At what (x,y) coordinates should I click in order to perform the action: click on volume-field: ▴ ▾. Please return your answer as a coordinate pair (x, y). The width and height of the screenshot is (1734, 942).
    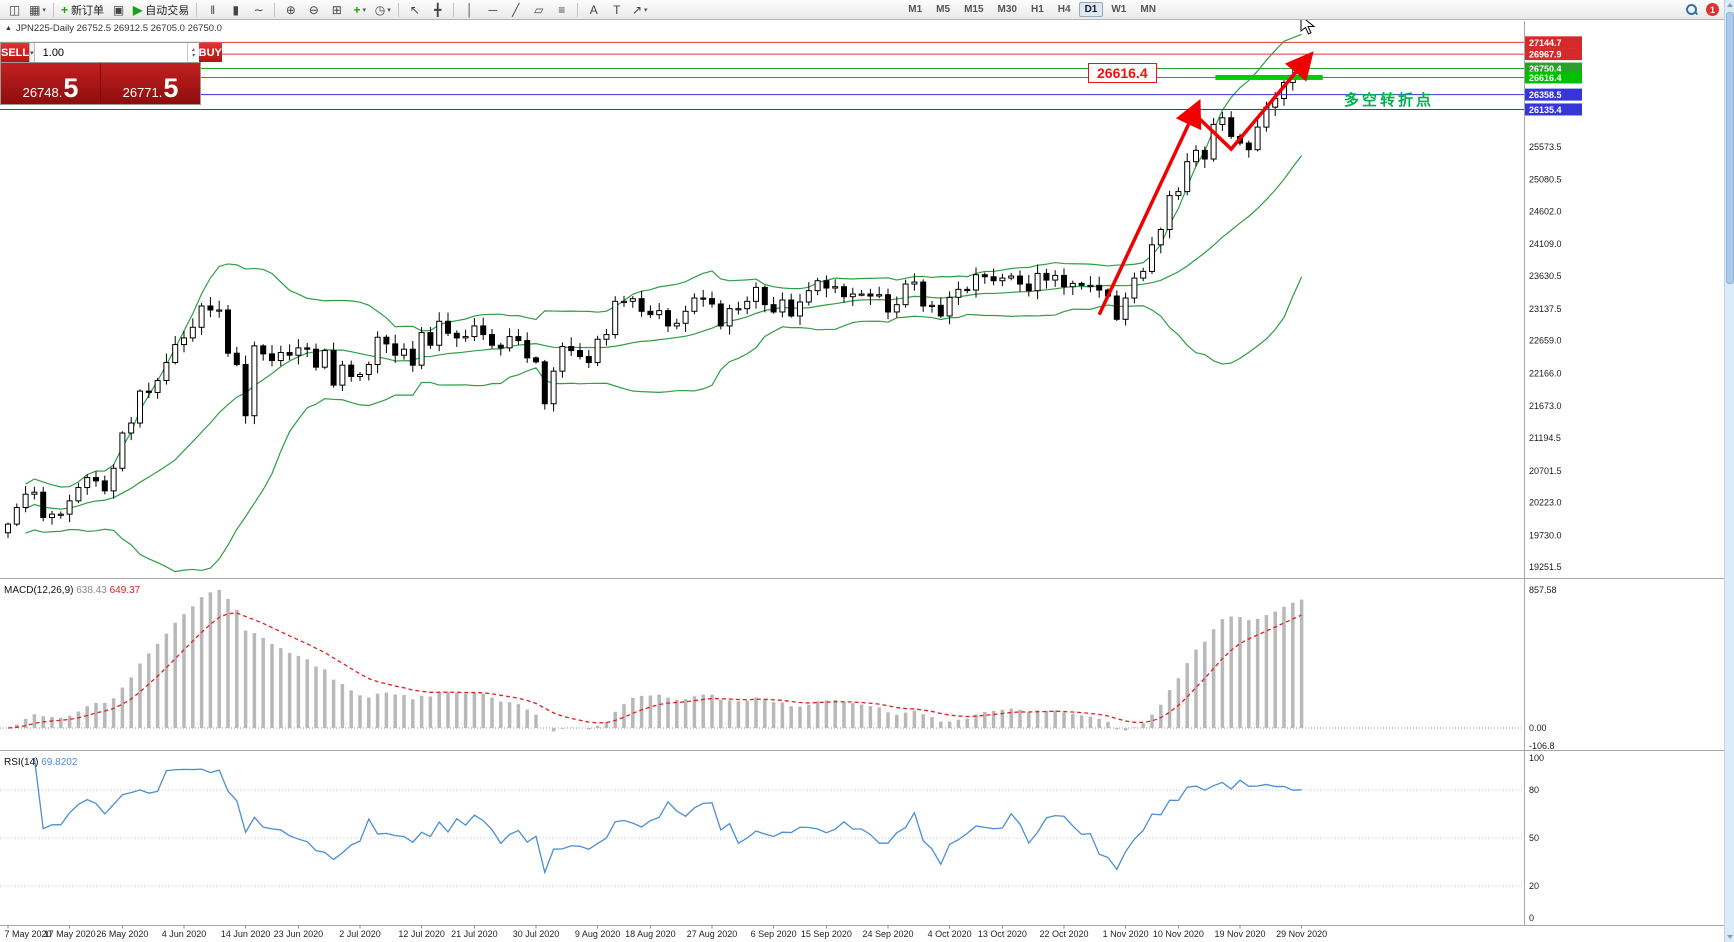
    Looking at the image, I should click on (116, 52).